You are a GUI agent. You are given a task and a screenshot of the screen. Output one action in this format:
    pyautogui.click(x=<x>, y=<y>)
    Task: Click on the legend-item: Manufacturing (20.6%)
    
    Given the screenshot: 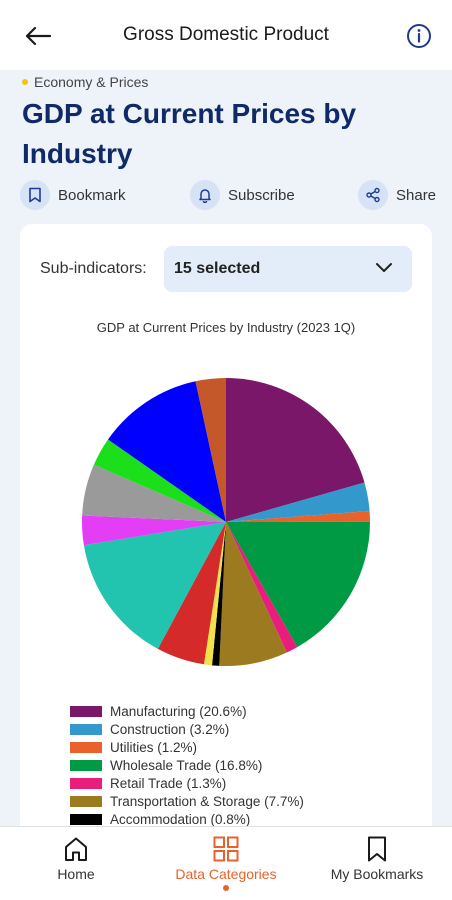 What is the action you would take?
    pyautogui.click(x=187, y=711)
    